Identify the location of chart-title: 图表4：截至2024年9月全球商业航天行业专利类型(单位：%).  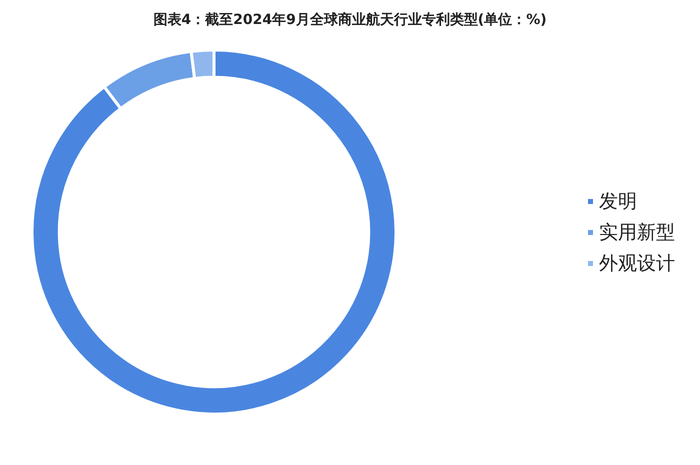
(350, 19).